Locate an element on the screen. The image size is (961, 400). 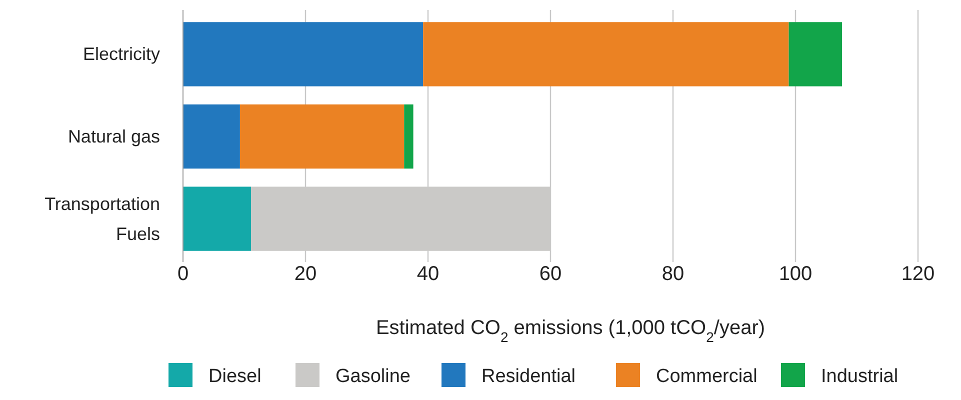
x-tick-label: 60 is located at coordinates (550, 274).